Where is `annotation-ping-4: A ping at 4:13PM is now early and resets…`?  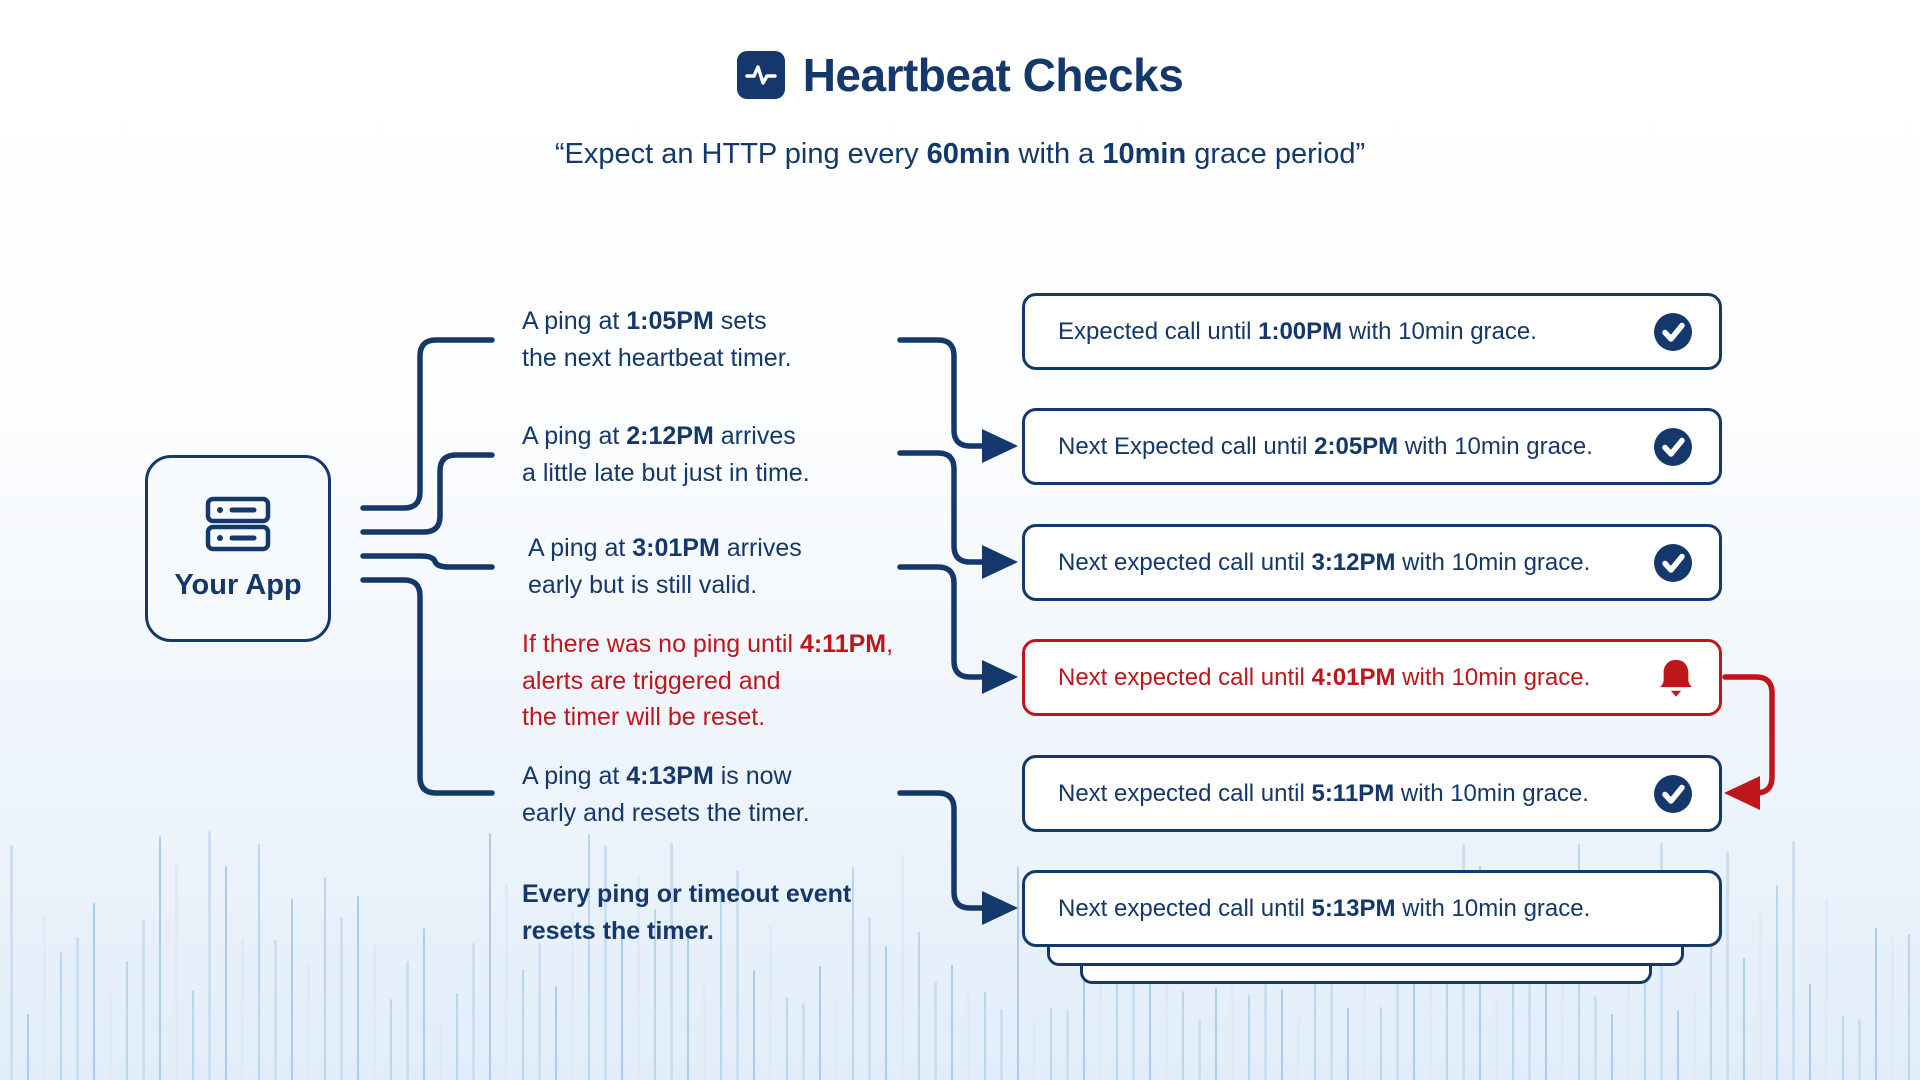 annotation-ping-4: A ping at 4:13PM is now early and resets… is located at coordinates (666, 794).